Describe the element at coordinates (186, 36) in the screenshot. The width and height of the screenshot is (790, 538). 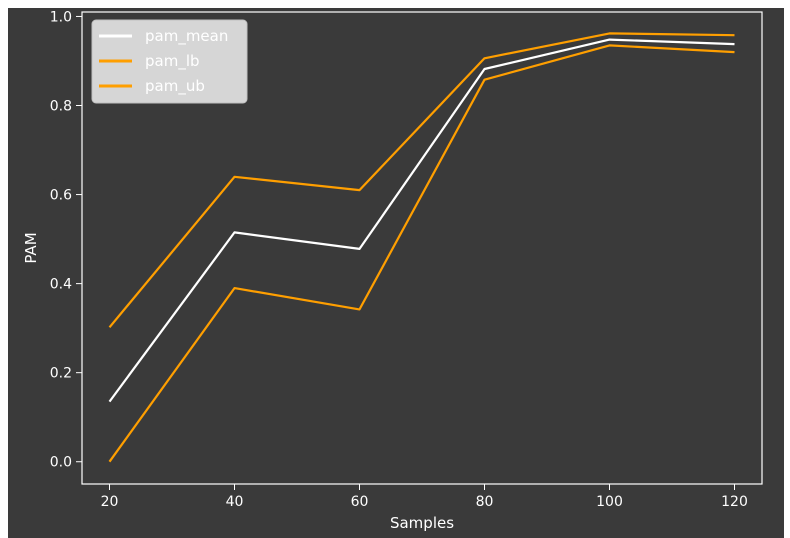
I see `legend-label-pam_mean: pam_mean` at that location.